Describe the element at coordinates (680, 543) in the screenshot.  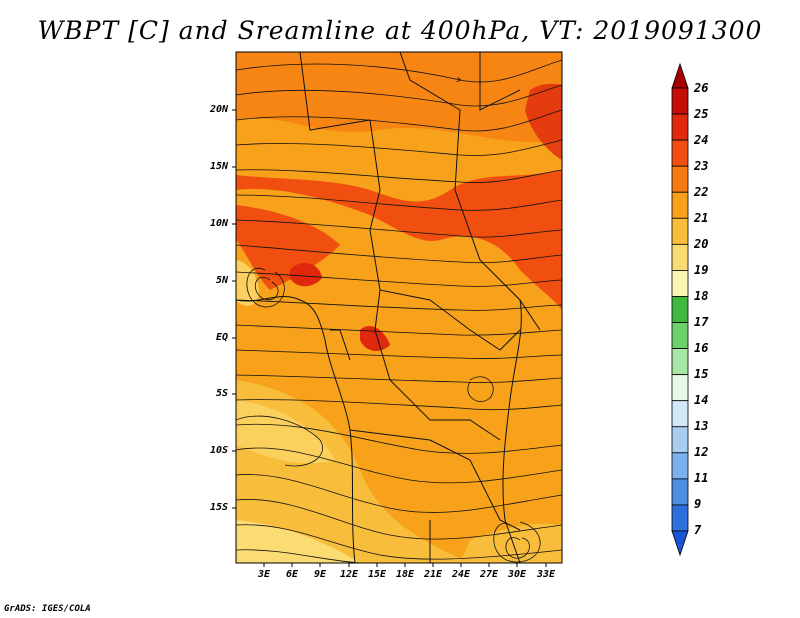
I see `colorbar-bottom-arrow` at that location.